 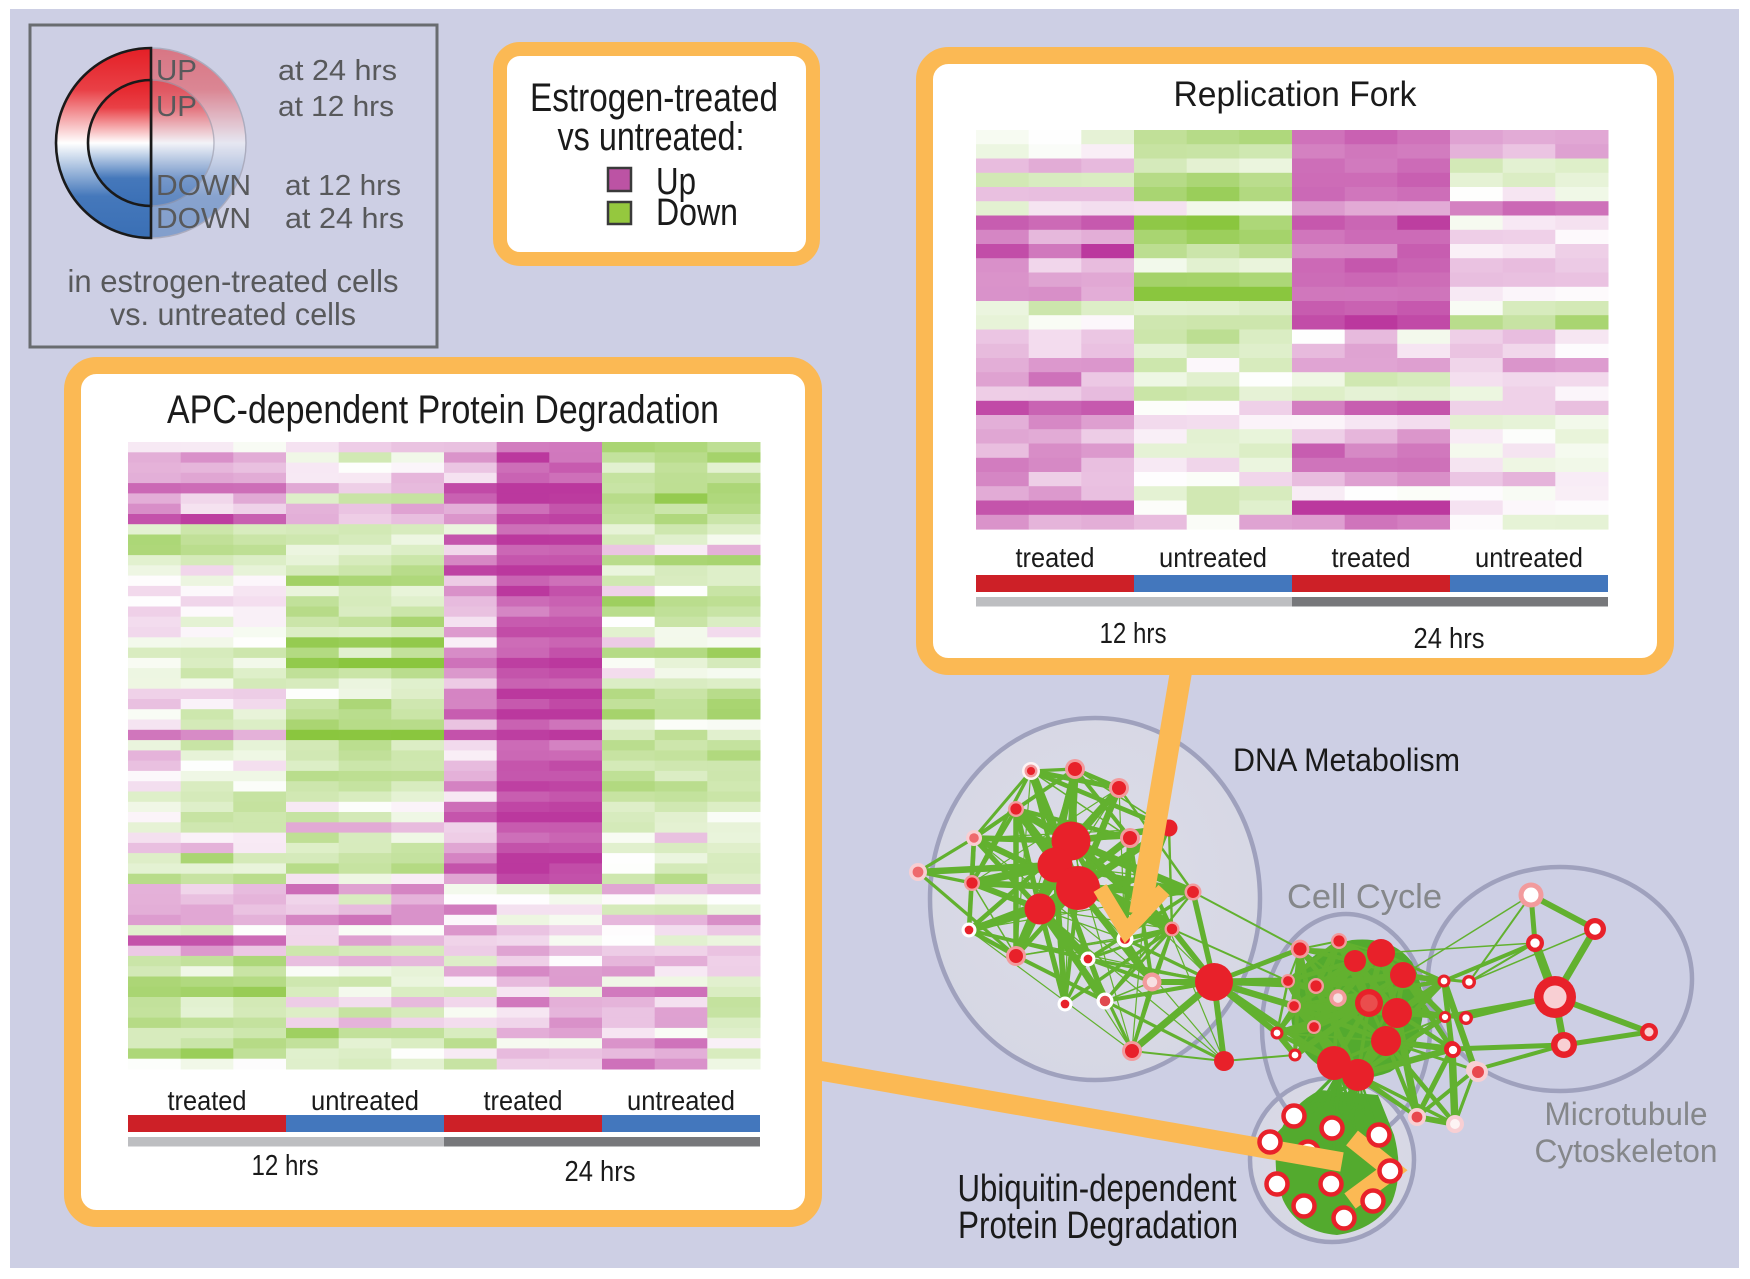 What do you see at coordinates (654, 98) in the screenshot?
I see `svg-text: Estrogen-treated` at bounding box center [654, 98].